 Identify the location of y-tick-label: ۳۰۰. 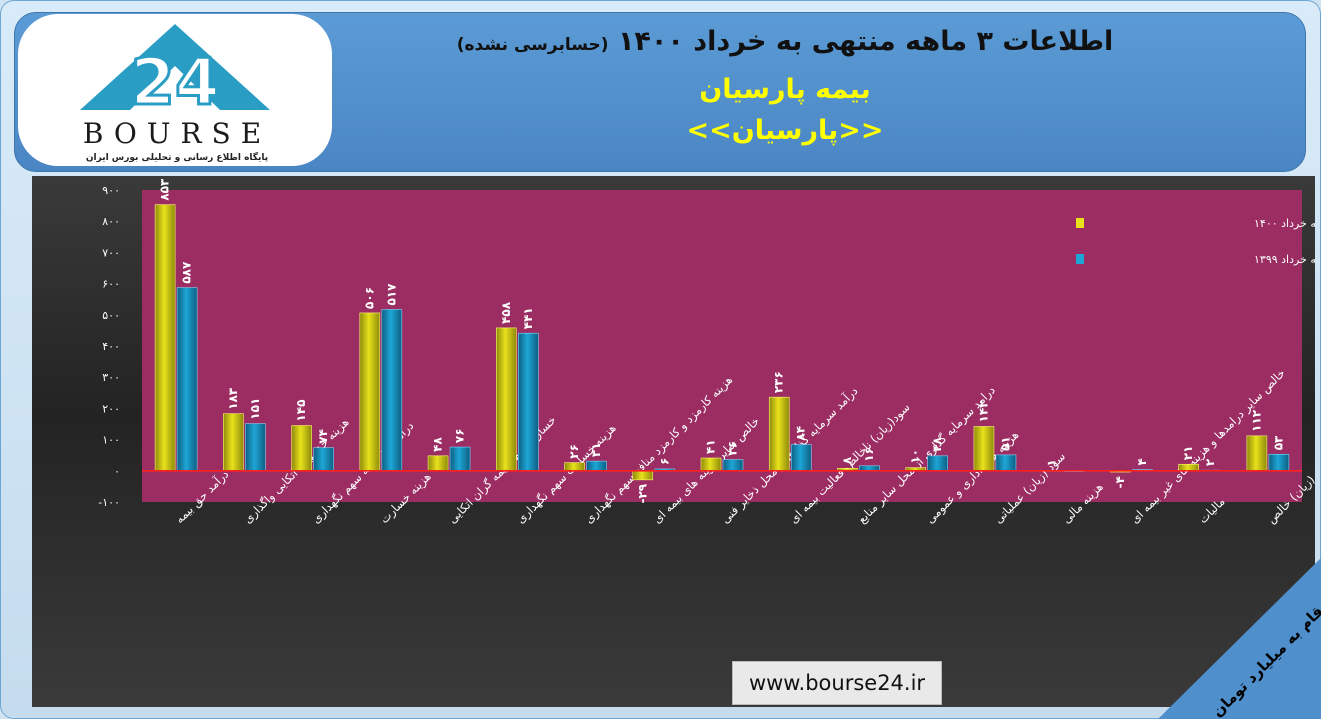
(111, 377).